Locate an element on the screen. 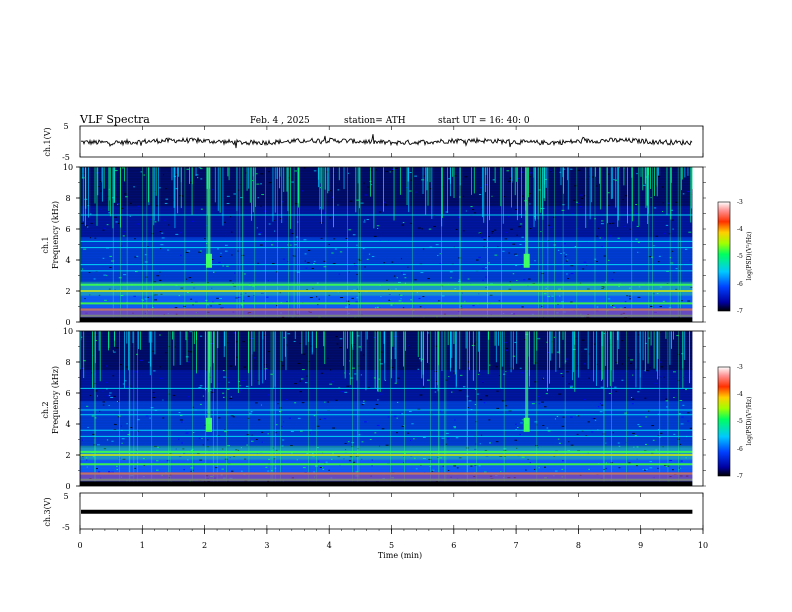  freq-tick-label: 6 is located at coordinates (67, 393).